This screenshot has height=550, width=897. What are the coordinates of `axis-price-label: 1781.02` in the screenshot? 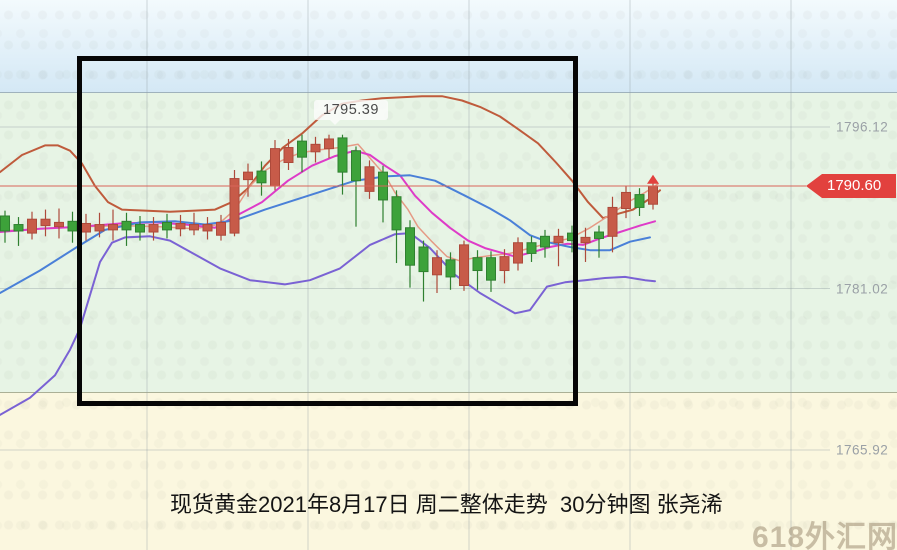 It's located at (862, 288).